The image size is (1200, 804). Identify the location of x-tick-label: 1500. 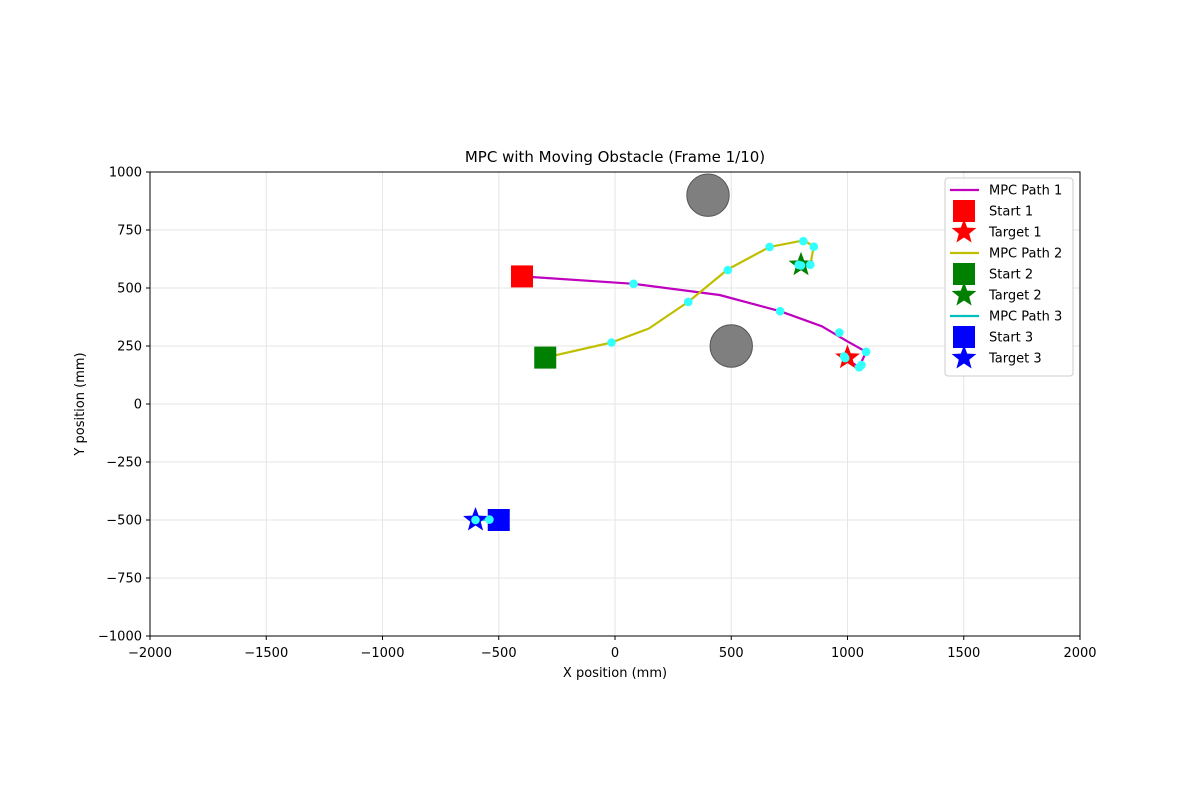
(963, 653).